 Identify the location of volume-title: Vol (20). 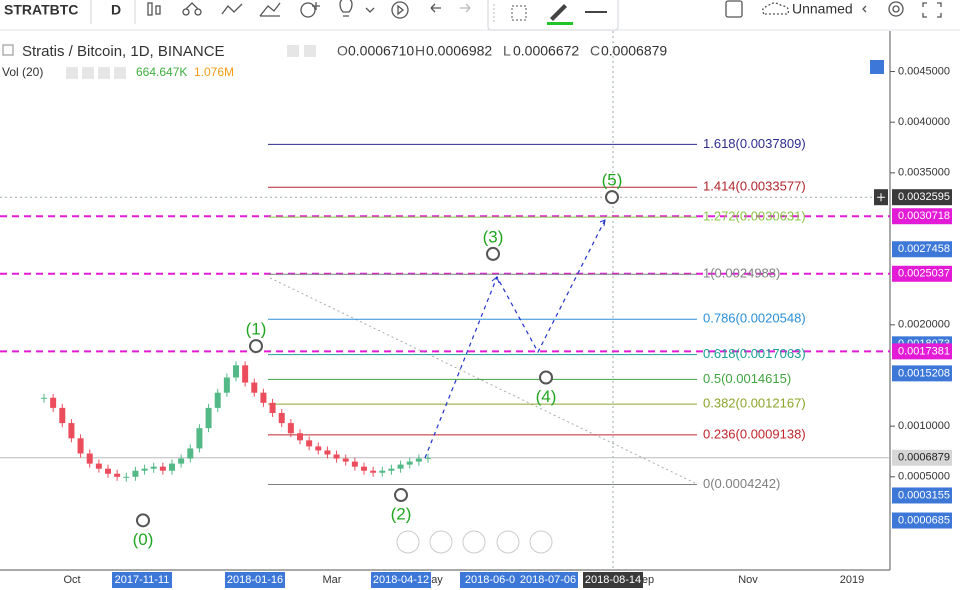
(22, 72).